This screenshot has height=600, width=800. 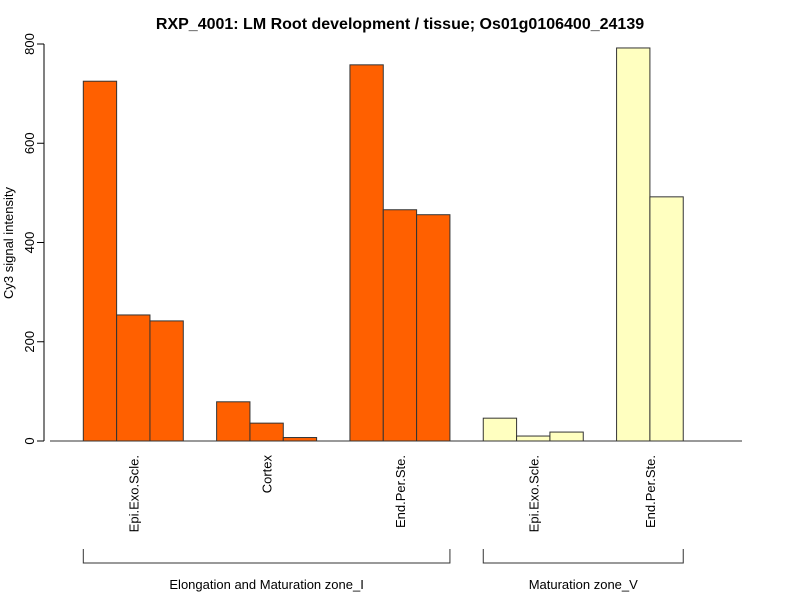 I want to click on y-tick-label: 800, so click(x=29, y=44).